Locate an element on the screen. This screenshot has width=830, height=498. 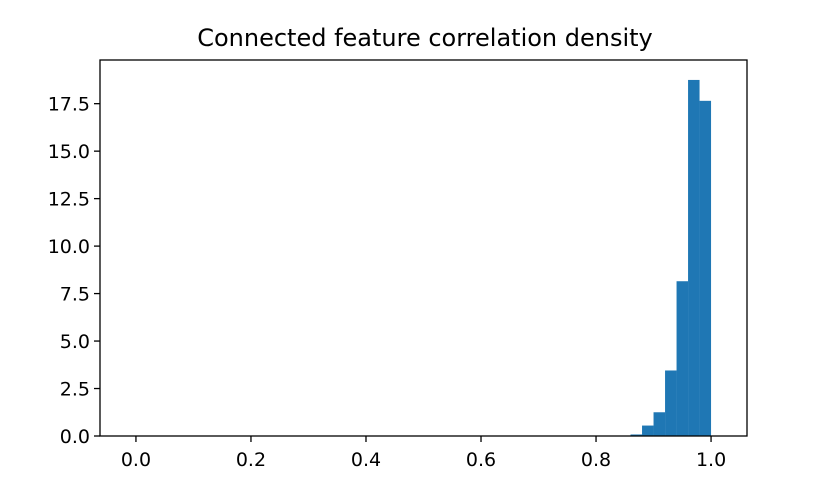
y-tick-label: 7.5 is located at coordinates (75, 295).